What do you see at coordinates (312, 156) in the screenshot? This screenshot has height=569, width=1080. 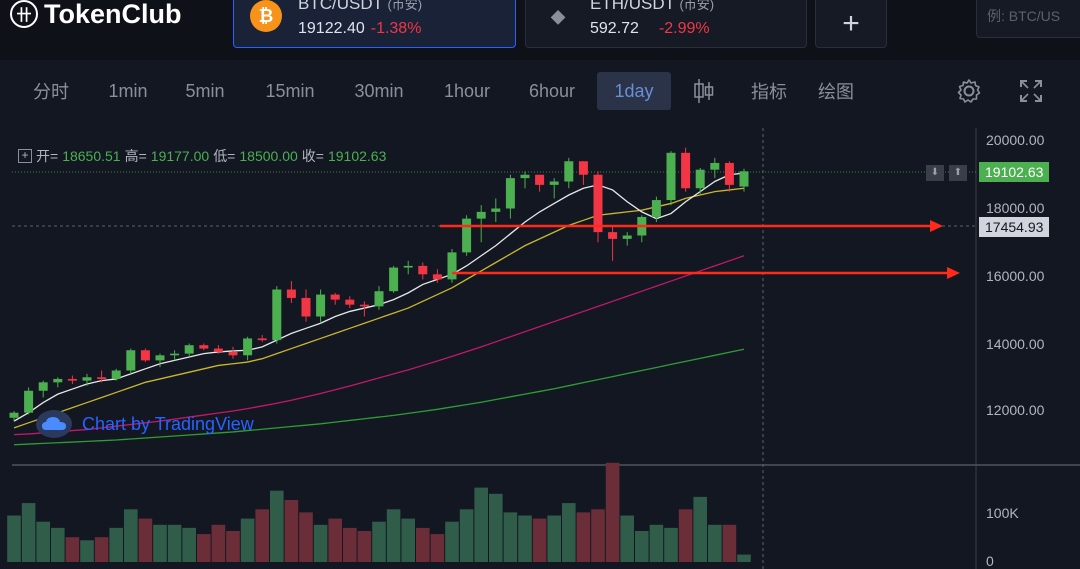 I see `close-label: 收=` at bounding box center [312, 156].